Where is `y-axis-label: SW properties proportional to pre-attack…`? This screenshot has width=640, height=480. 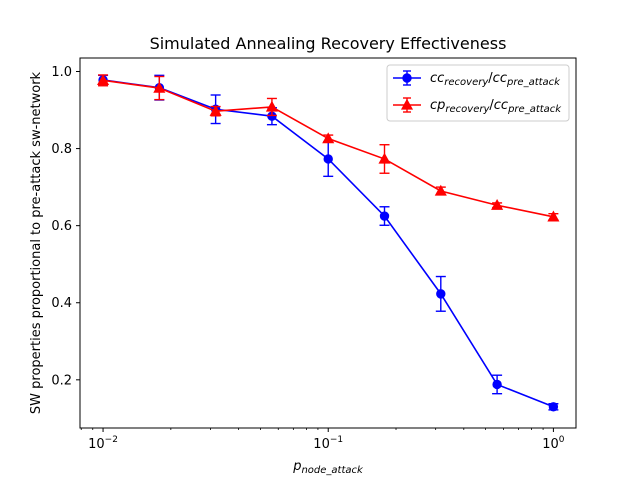 y-axis-label: SW properties proportional to pre-attack… is located at coordinates (36, 242).